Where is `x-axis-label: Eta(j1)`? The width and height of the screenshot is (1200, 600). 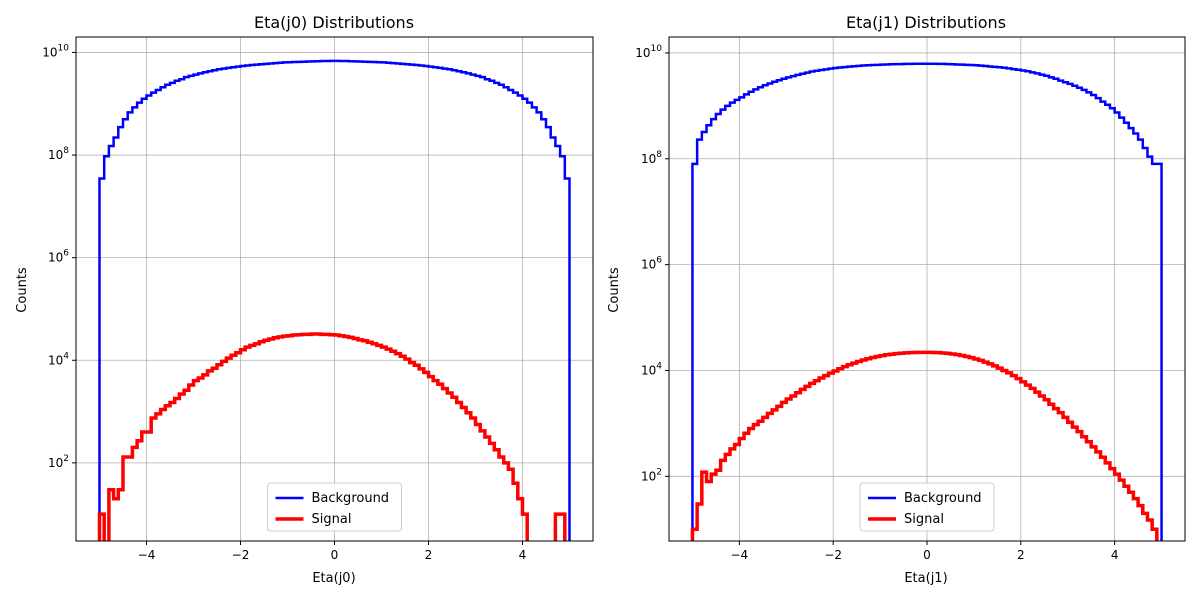 x-axis-label: Eta(j1) is located at coordinates (925, 578).